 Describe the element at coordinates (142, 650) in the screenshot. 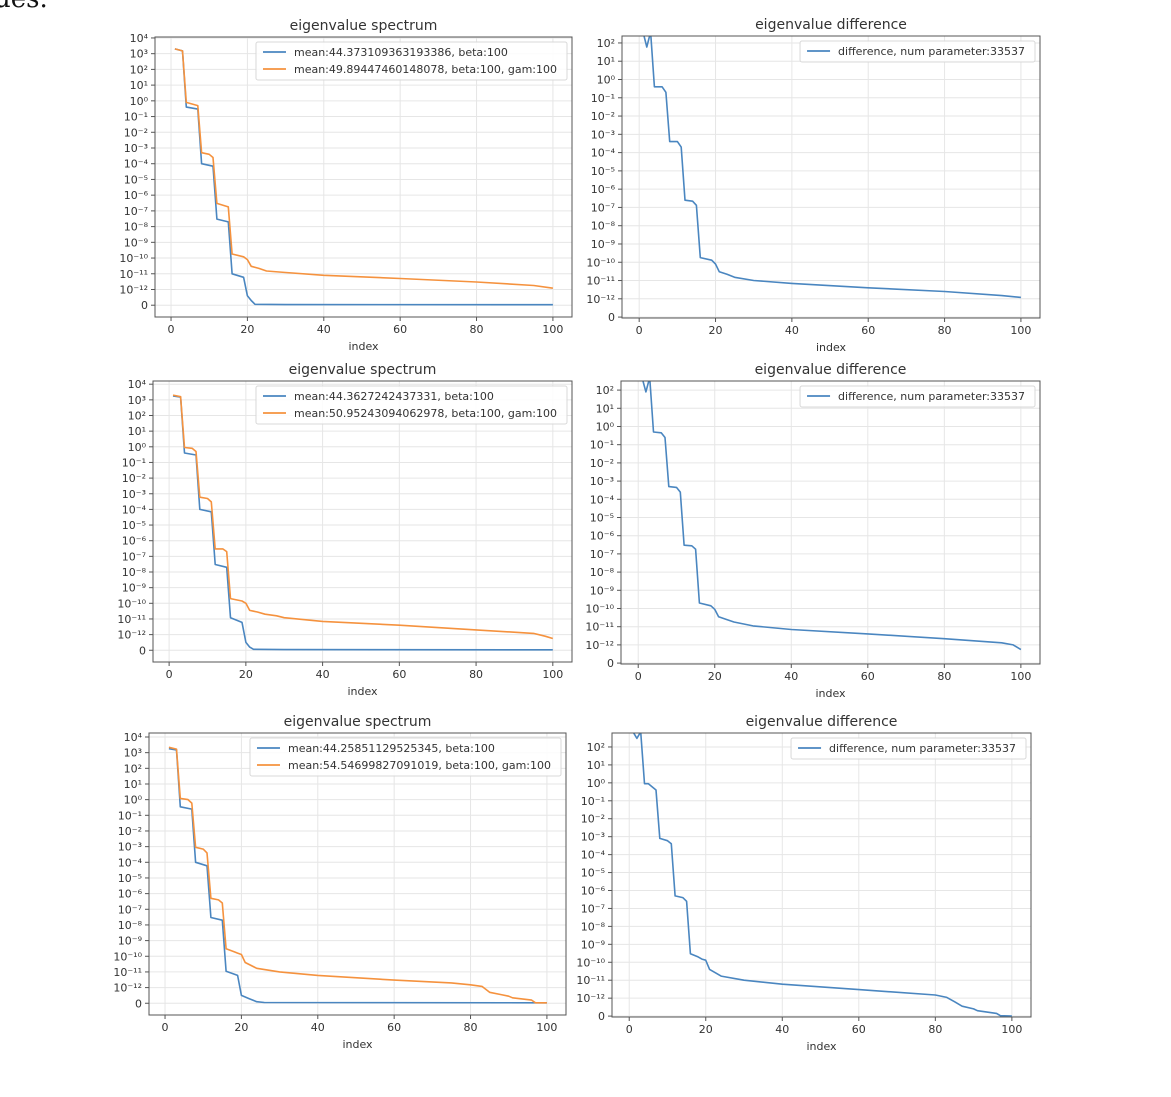

I see `y-tick-label: 0` at that location.